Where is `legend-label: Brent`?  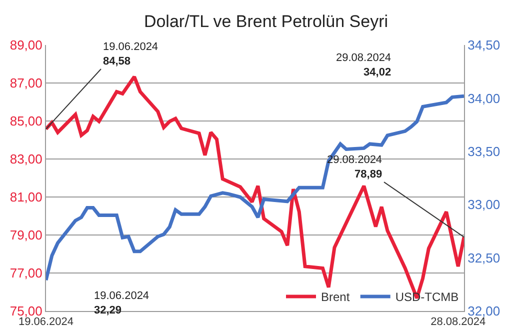 legend-label: Brent is located at coordinates (335, 297).